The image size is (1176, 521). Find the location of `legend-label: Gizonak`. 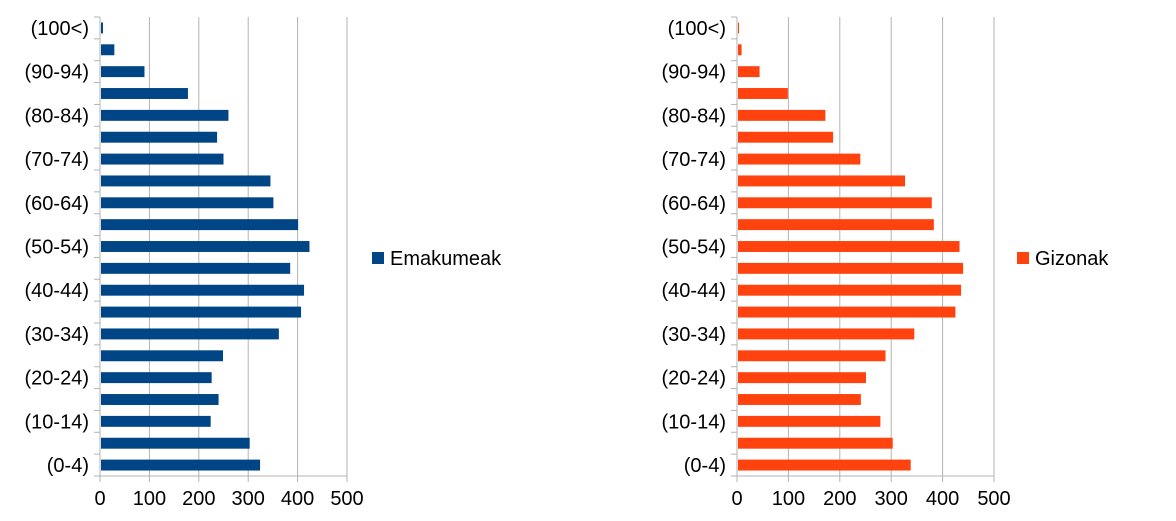

legend-label: Gizonak is located at coordinates (1072, 259).